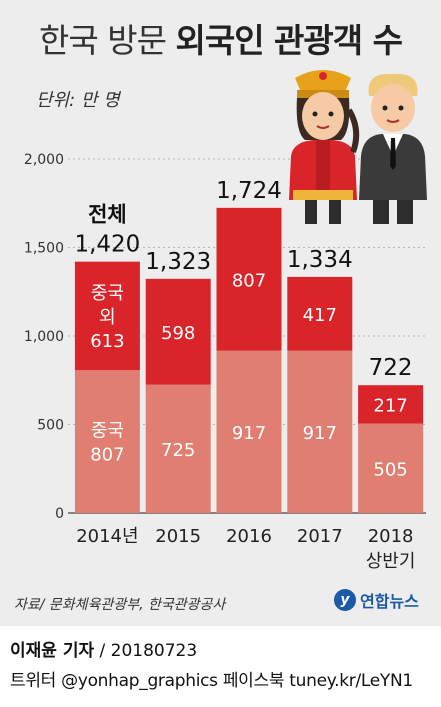  What do you see at coordinates (389, 601) in the screenshot?
I see `logo-text: 연합뉴스` at bounding box center [389, 601].